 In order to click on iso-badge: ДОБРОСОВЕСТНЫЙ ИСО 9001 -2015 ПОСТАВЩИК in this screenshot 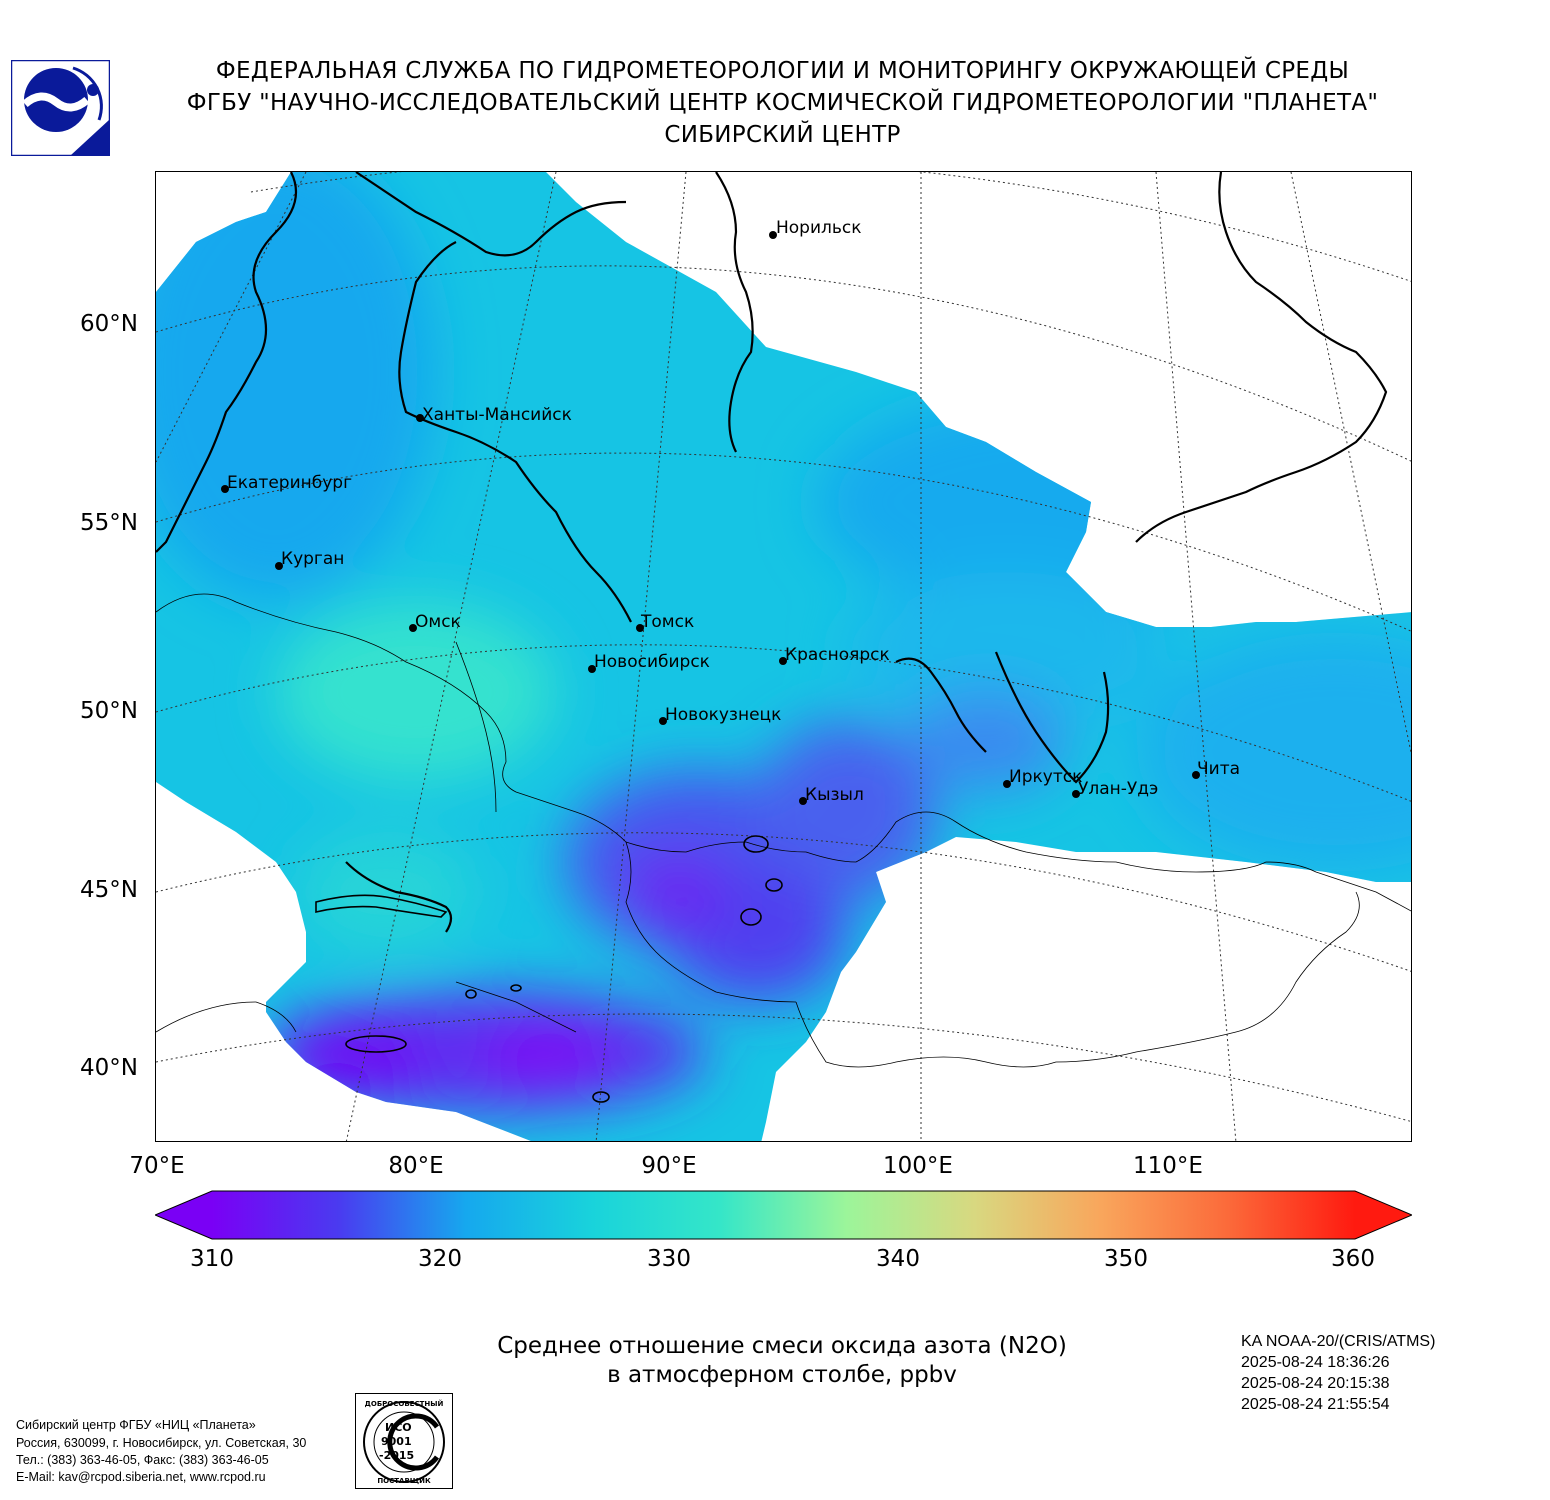, I will do `click(404, 1441)`.